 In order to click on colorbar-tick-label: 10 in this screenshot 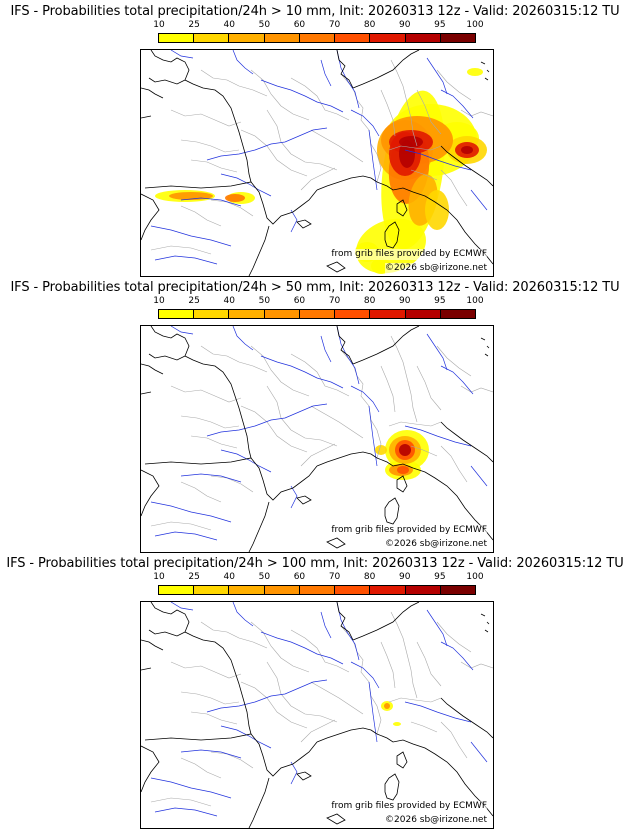, I will do `click(159, 301)`.